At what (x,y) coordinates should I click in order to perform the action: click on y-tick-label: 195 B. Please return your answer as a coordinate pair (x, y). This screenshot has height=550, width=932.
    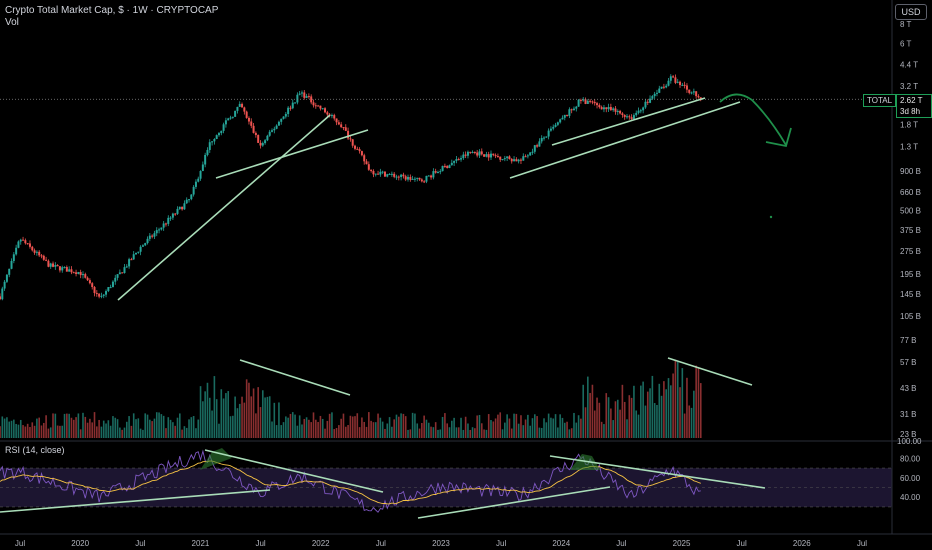
    Looking at the image, I should click on (910, 274).